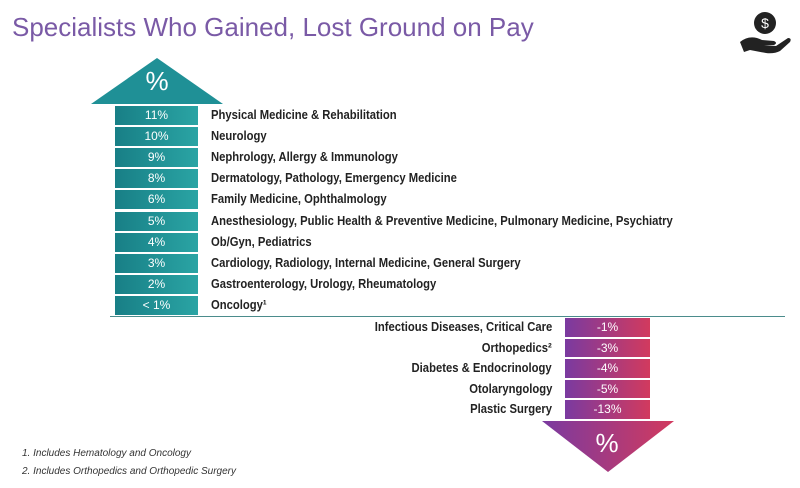 This screenshot has height=488, width=800. I want to click on gain-specialty-label: Ob/Gyn, Pediatrics, so click(261, 241).